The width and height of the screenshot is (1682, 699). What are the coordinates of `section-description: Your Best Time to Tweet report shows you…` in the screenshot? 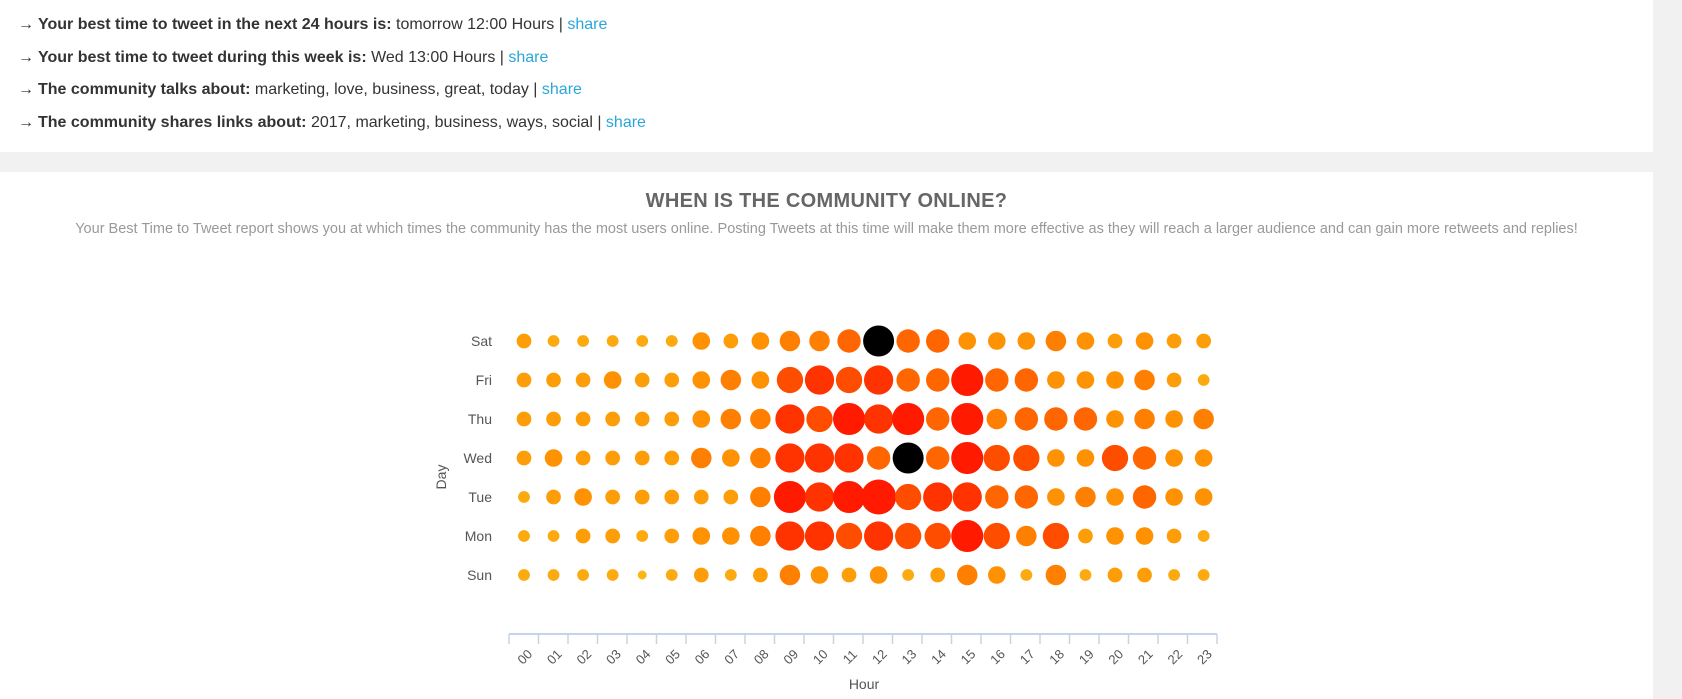 It's located at (826, 229).